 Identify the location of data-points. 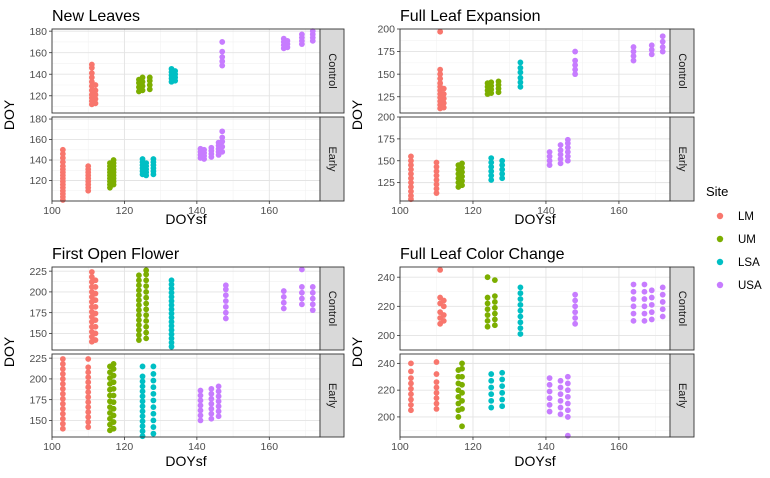
(489, 399).